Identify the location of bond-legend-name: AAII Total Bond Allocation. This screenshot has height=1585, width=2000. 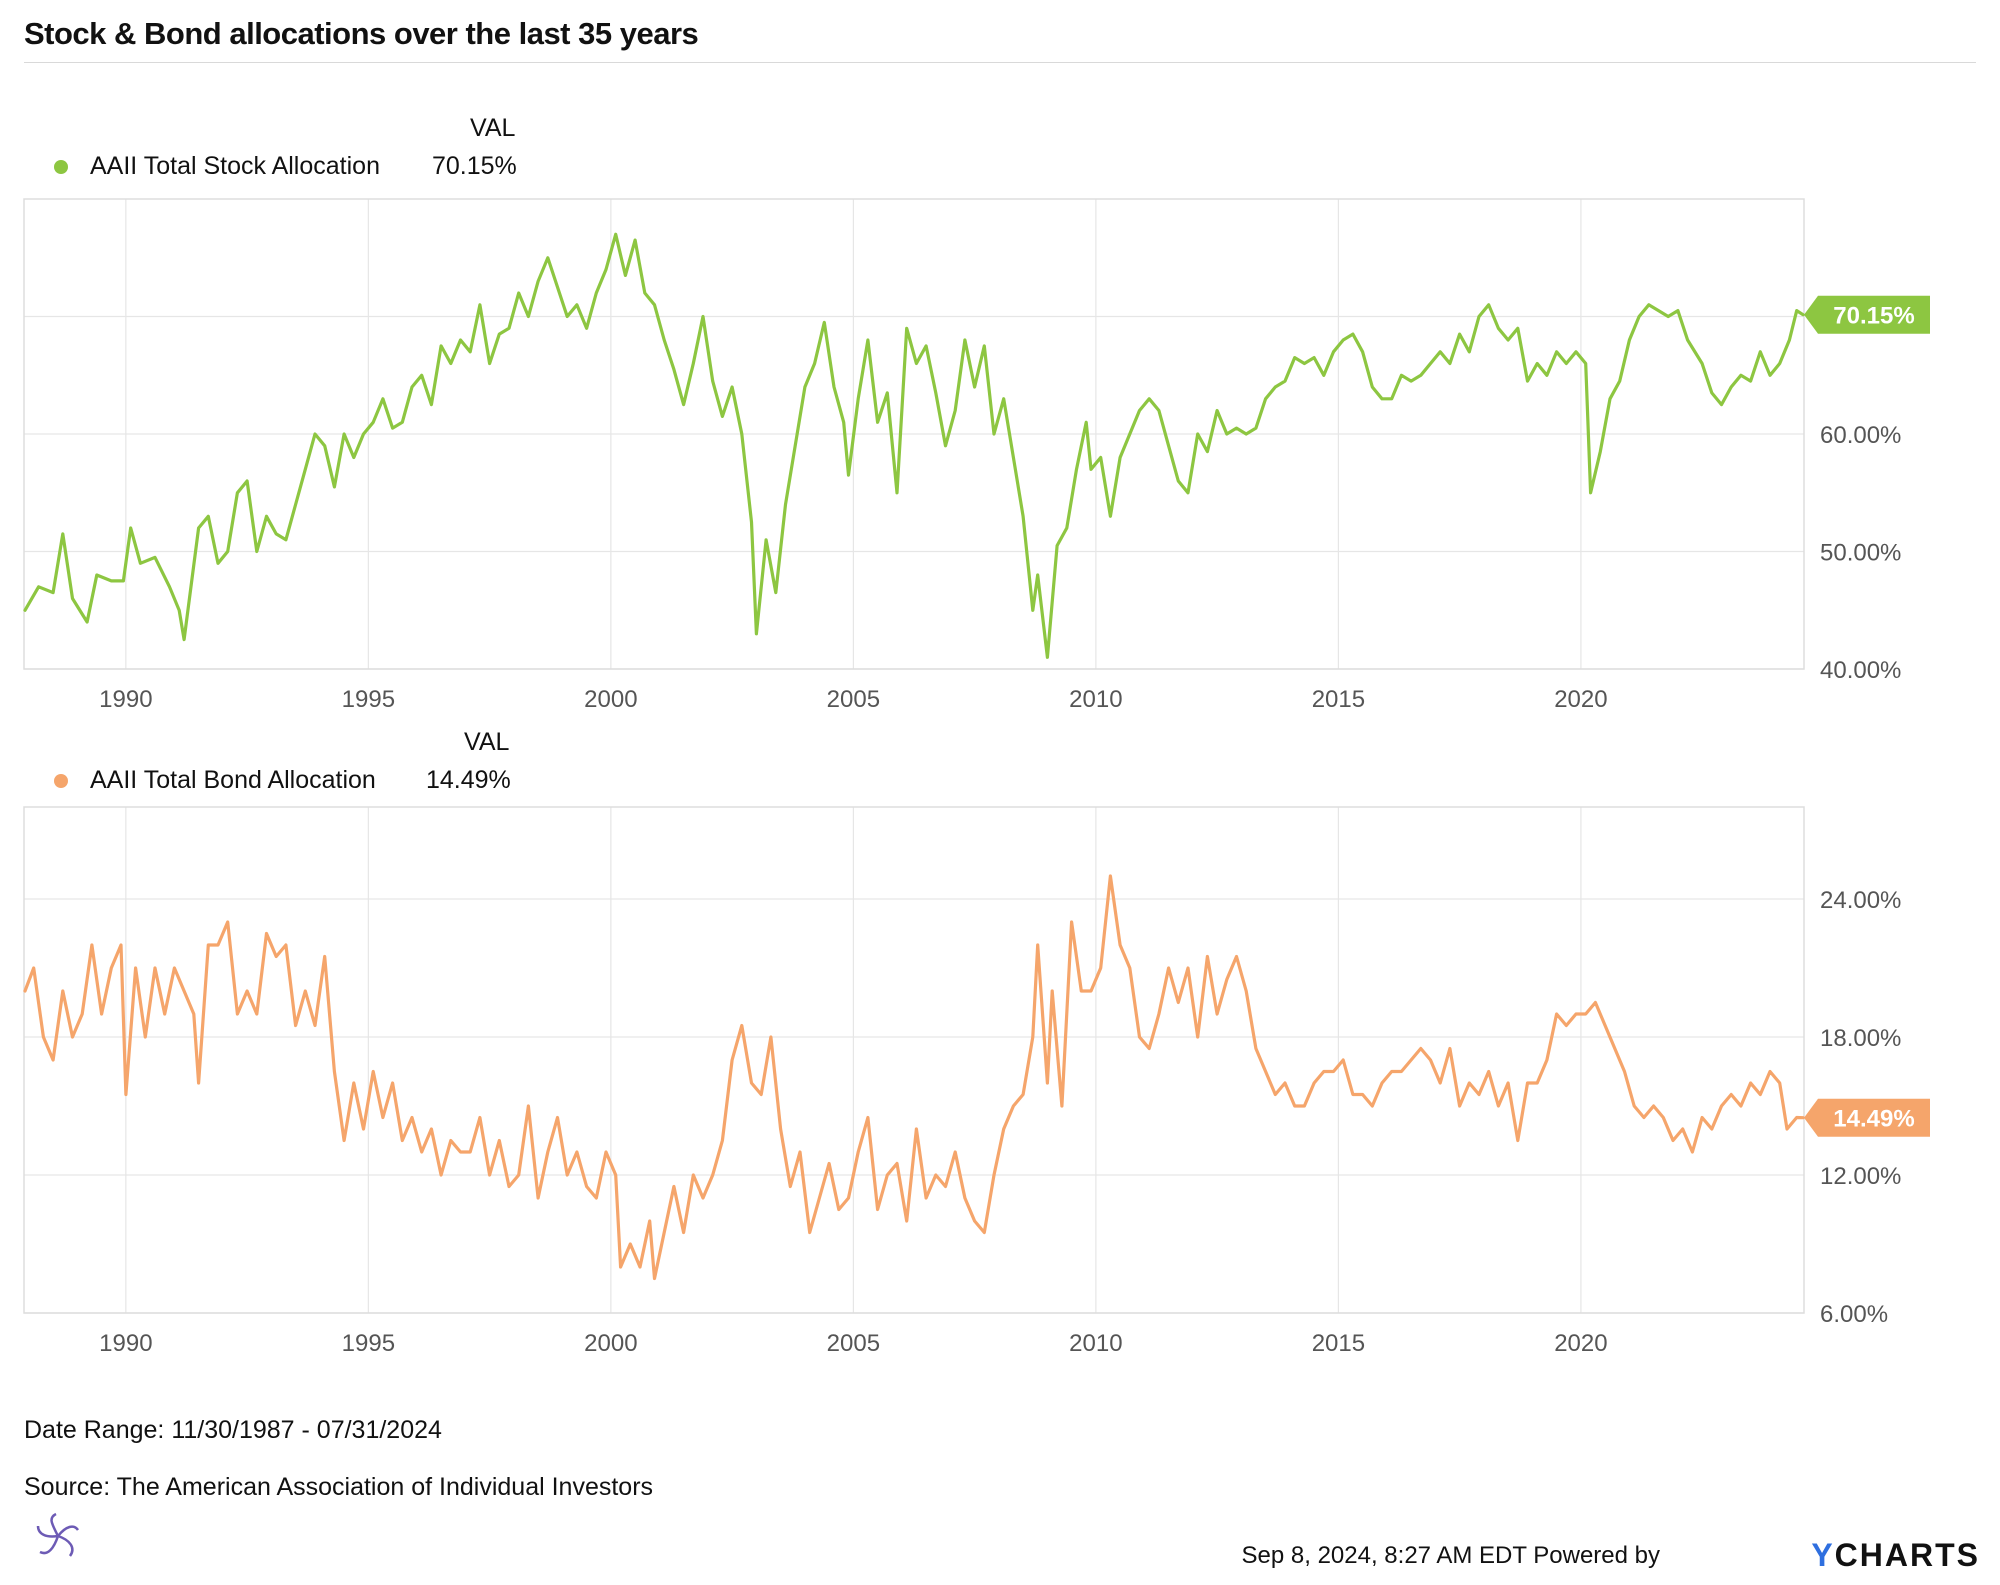
(233, 780).